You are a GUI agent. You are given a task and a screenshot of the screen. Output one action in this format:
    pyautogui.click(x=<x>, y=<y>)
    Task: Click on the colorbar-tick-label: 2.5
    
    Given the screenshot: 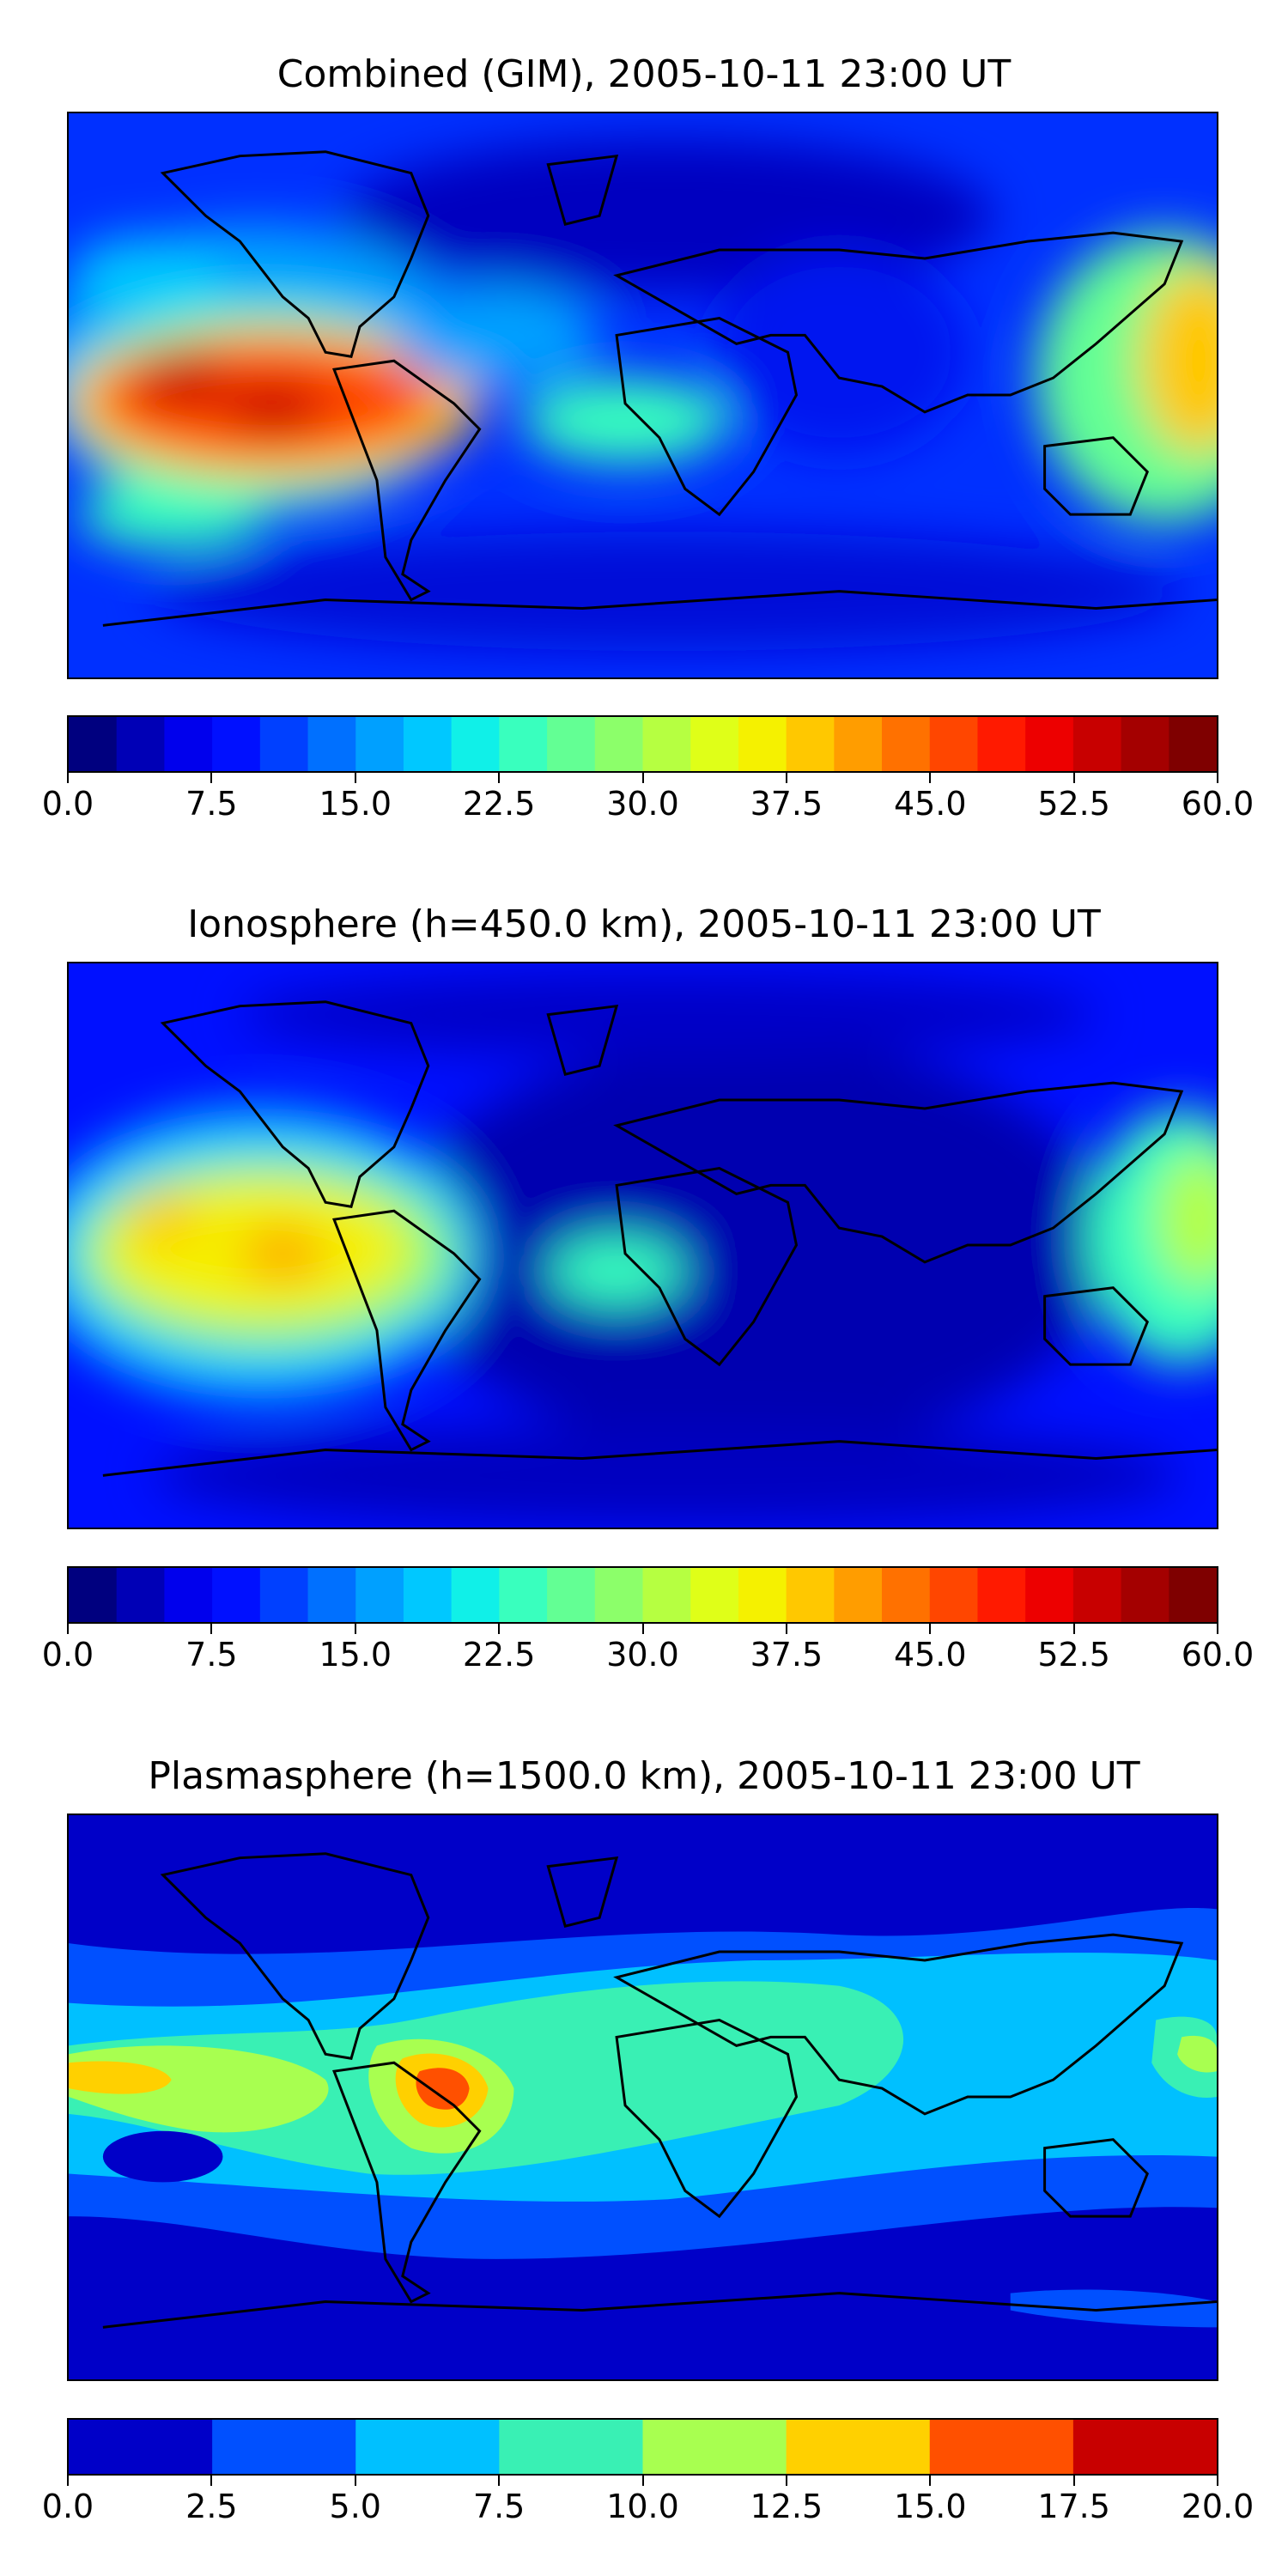 What is the action you would take?
    pyautogui.click(x=212, y=2507)
    